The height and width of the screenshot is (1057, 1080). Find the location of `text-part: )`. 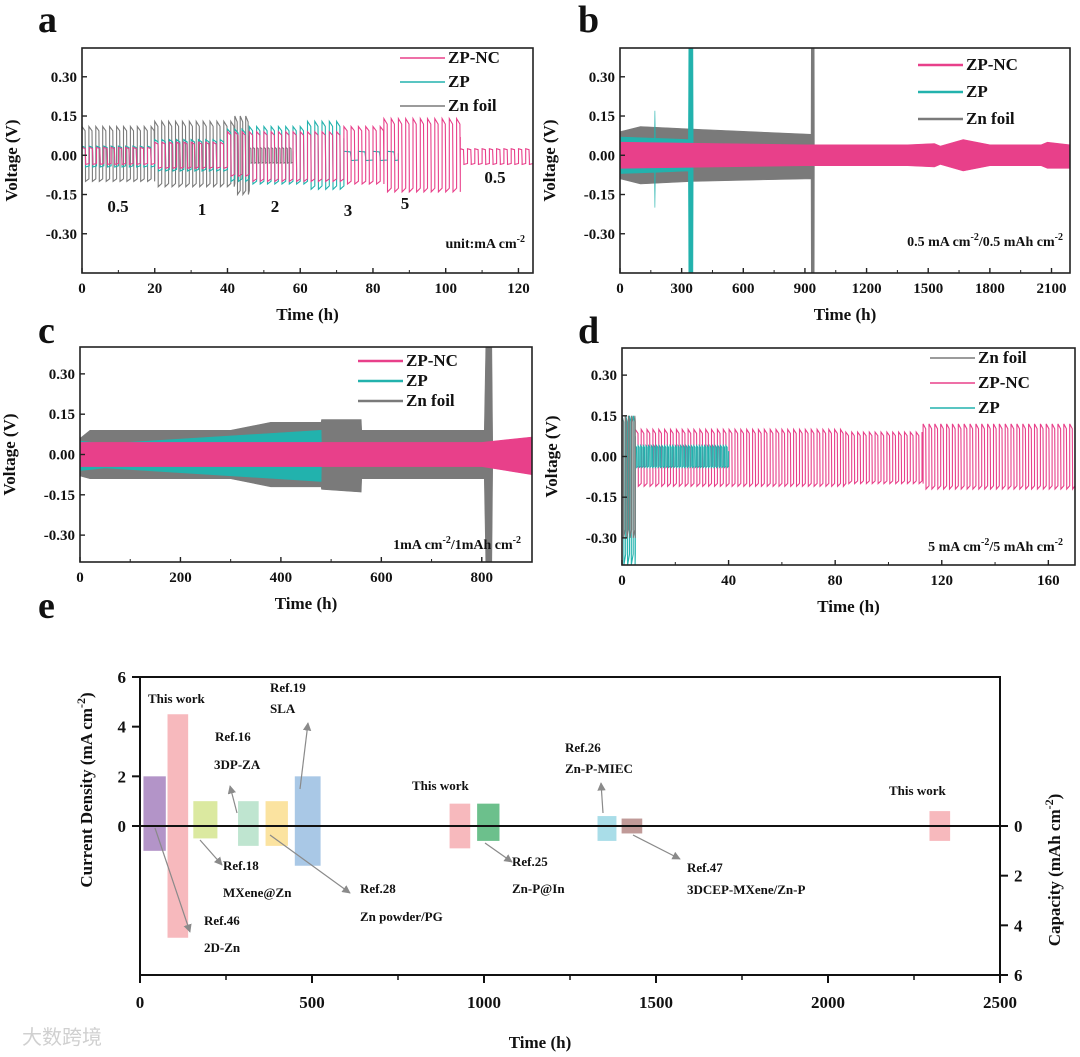

text-part: ) is located at coordinates (86, 695).